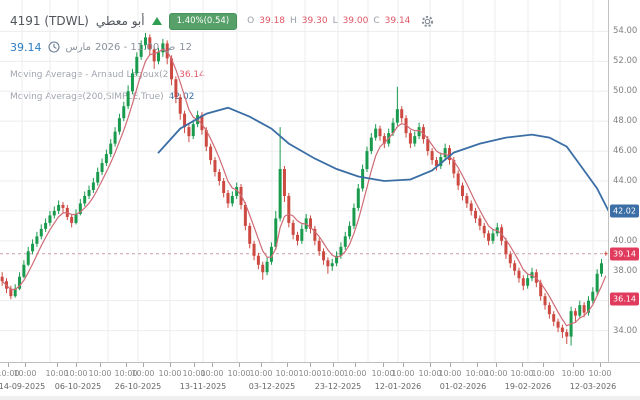 Image resolution: width=640 pixels, height=400 pixels. Describe the element at coordinates (192, 75) in the screenshot. I see `indicator-alma-value: 36.14` at that location.